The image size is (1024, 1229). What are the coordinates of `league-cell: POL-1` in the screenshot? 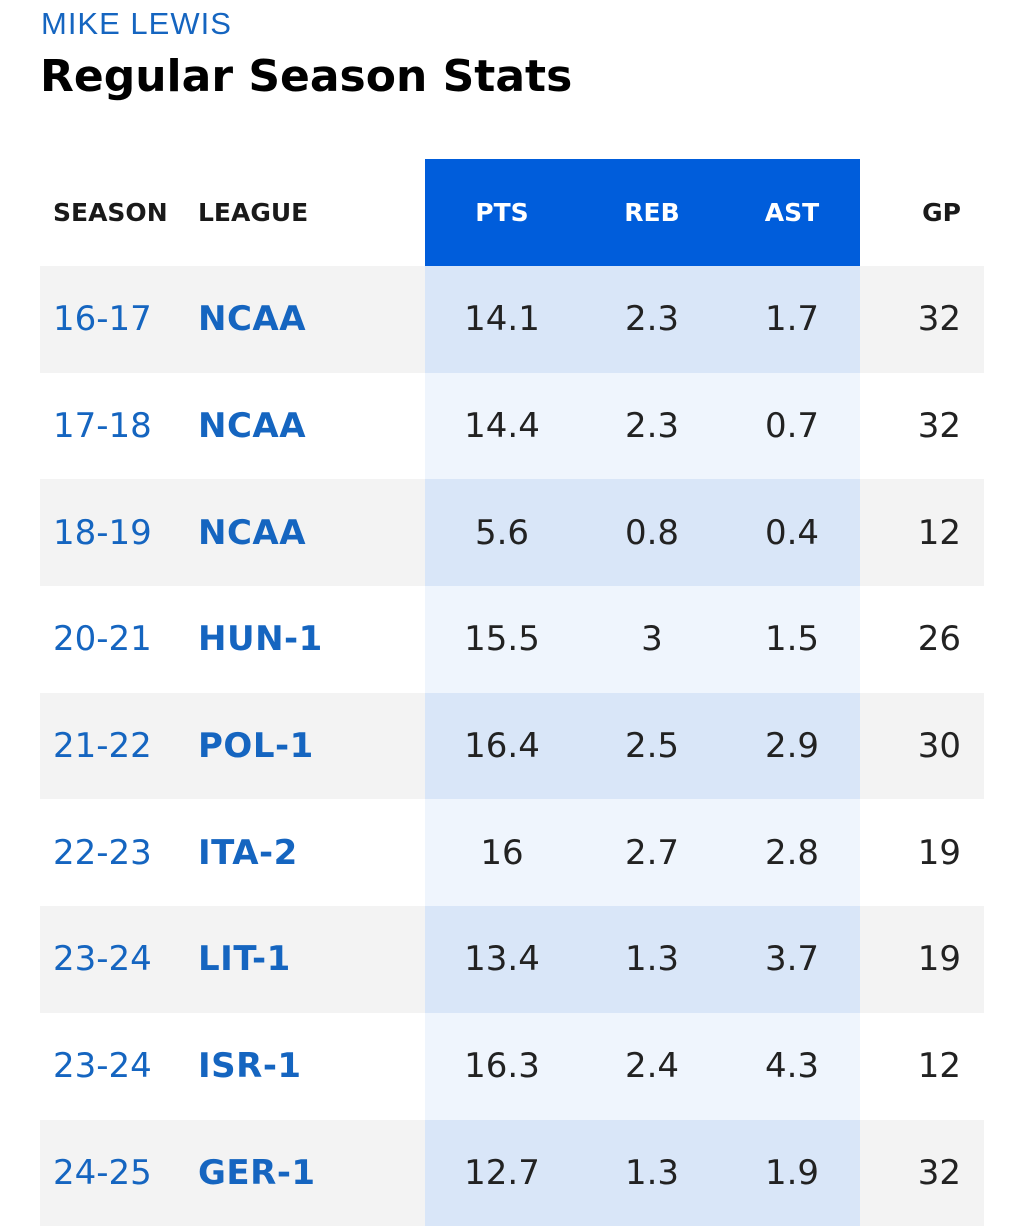 It's located at (308, 746).